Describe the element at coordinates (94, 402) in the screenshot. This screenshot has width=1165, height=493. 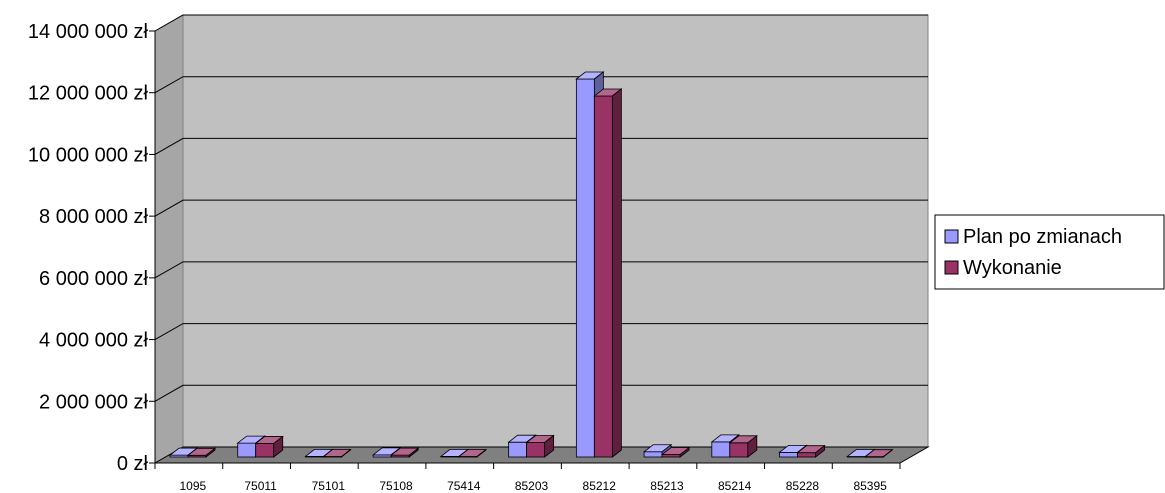
I see `y-tick-label: 2 000 000 zł` at that location.